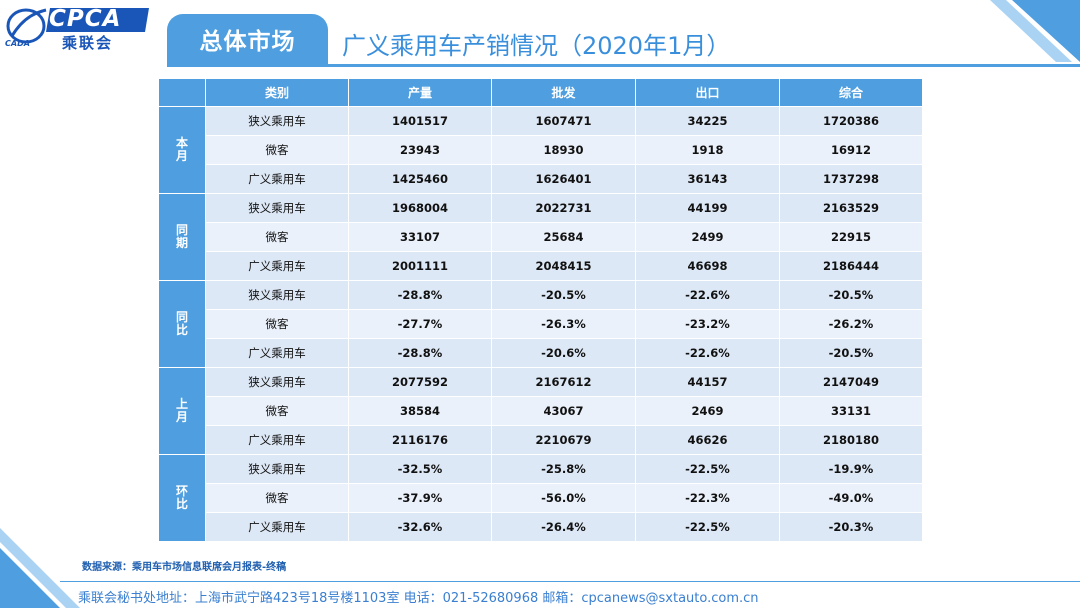  Describe the element at coordinates (181, 143) in the screenshot. I see `group-label-char: 本` at that location.